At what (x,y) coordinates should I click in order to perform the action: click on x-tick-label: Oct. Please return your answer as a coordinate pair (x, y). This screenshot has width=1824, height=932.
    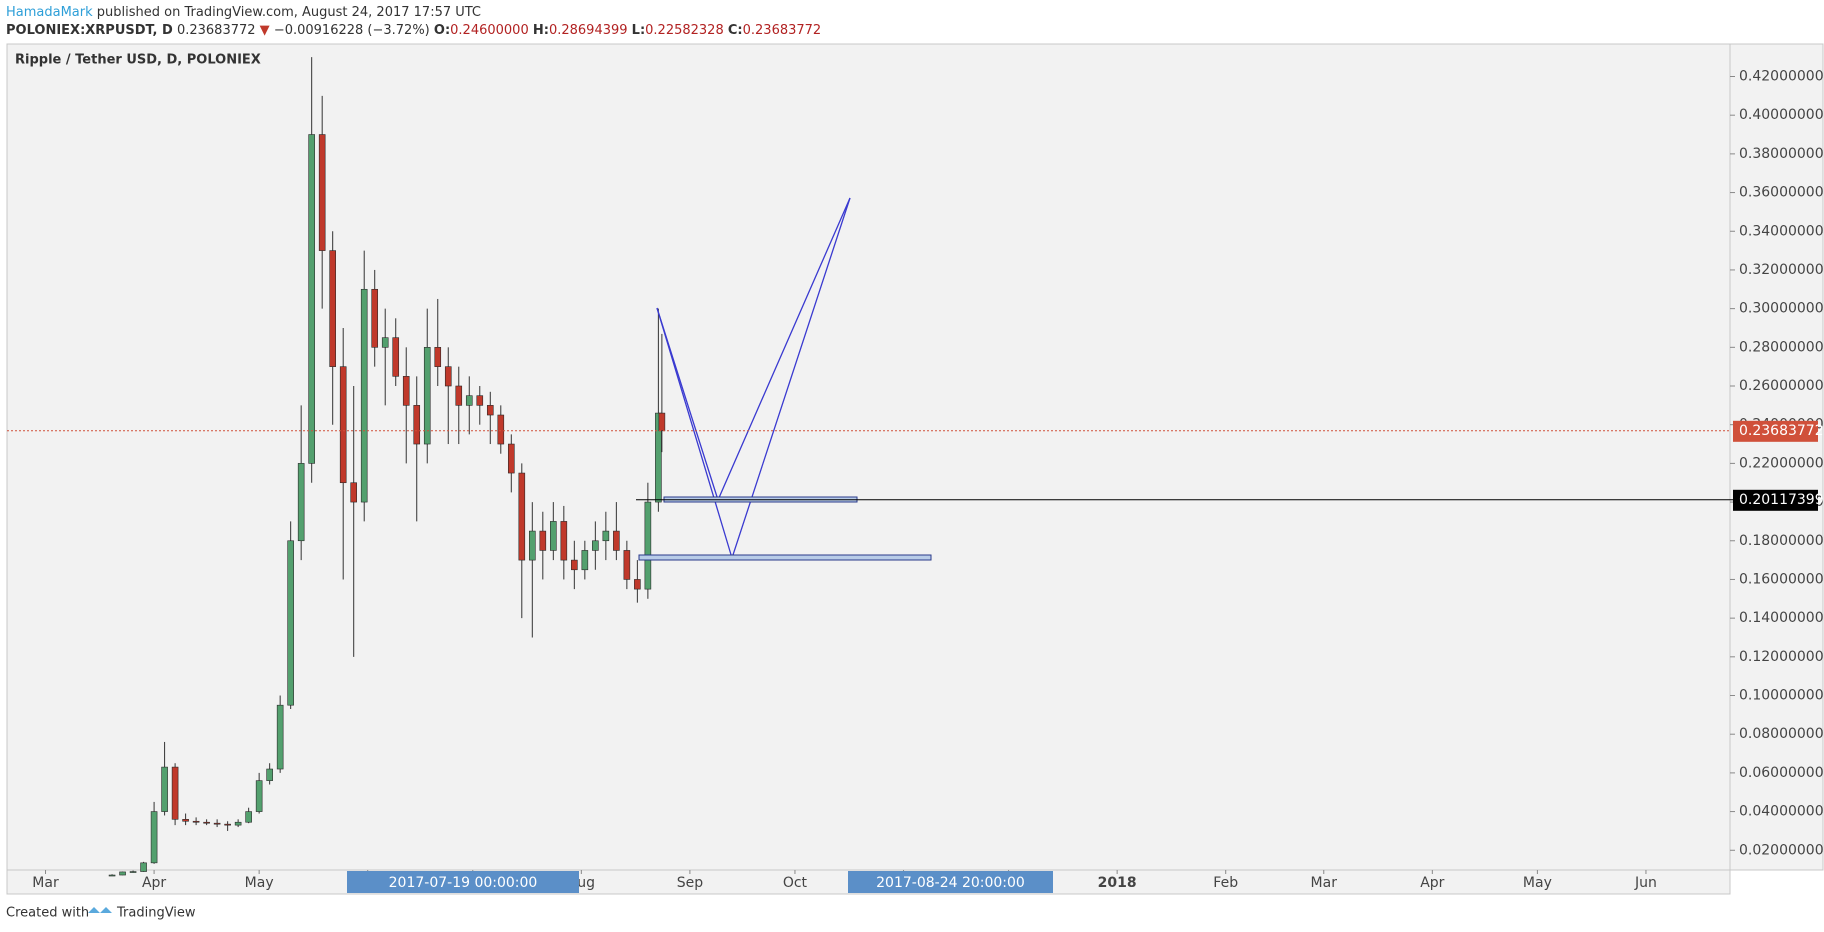
    Looking at the image, I should click on (795, 883).